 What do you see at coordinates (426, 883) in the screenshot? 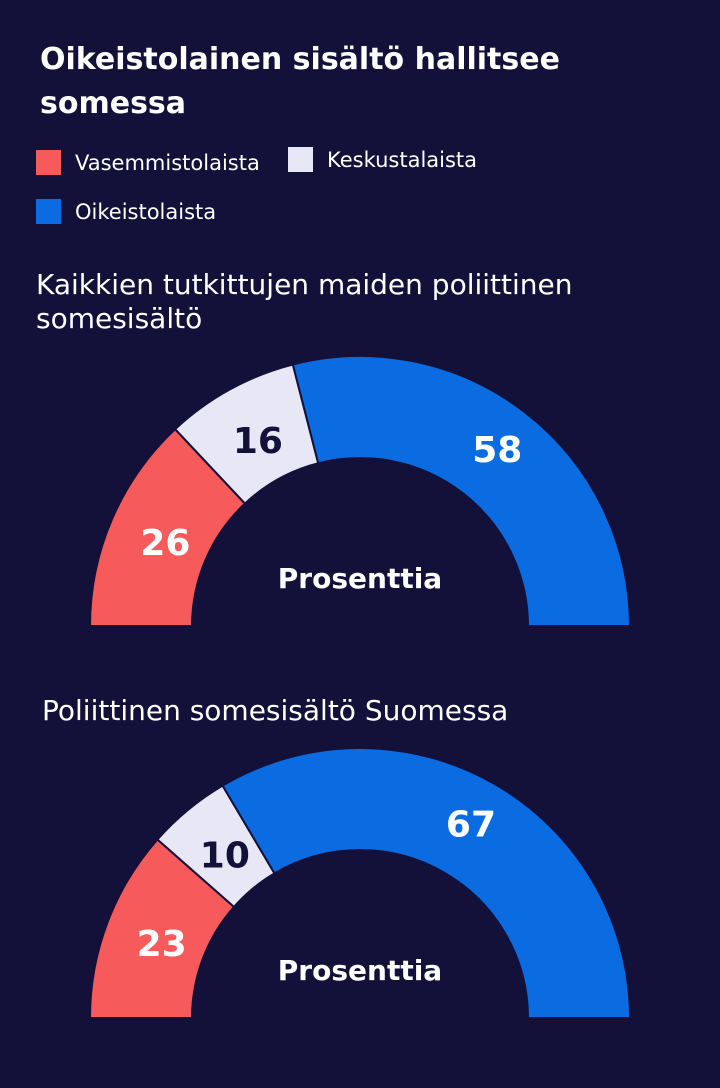
I see `gauge-1-segment-right` at bounding box center [426, 883].